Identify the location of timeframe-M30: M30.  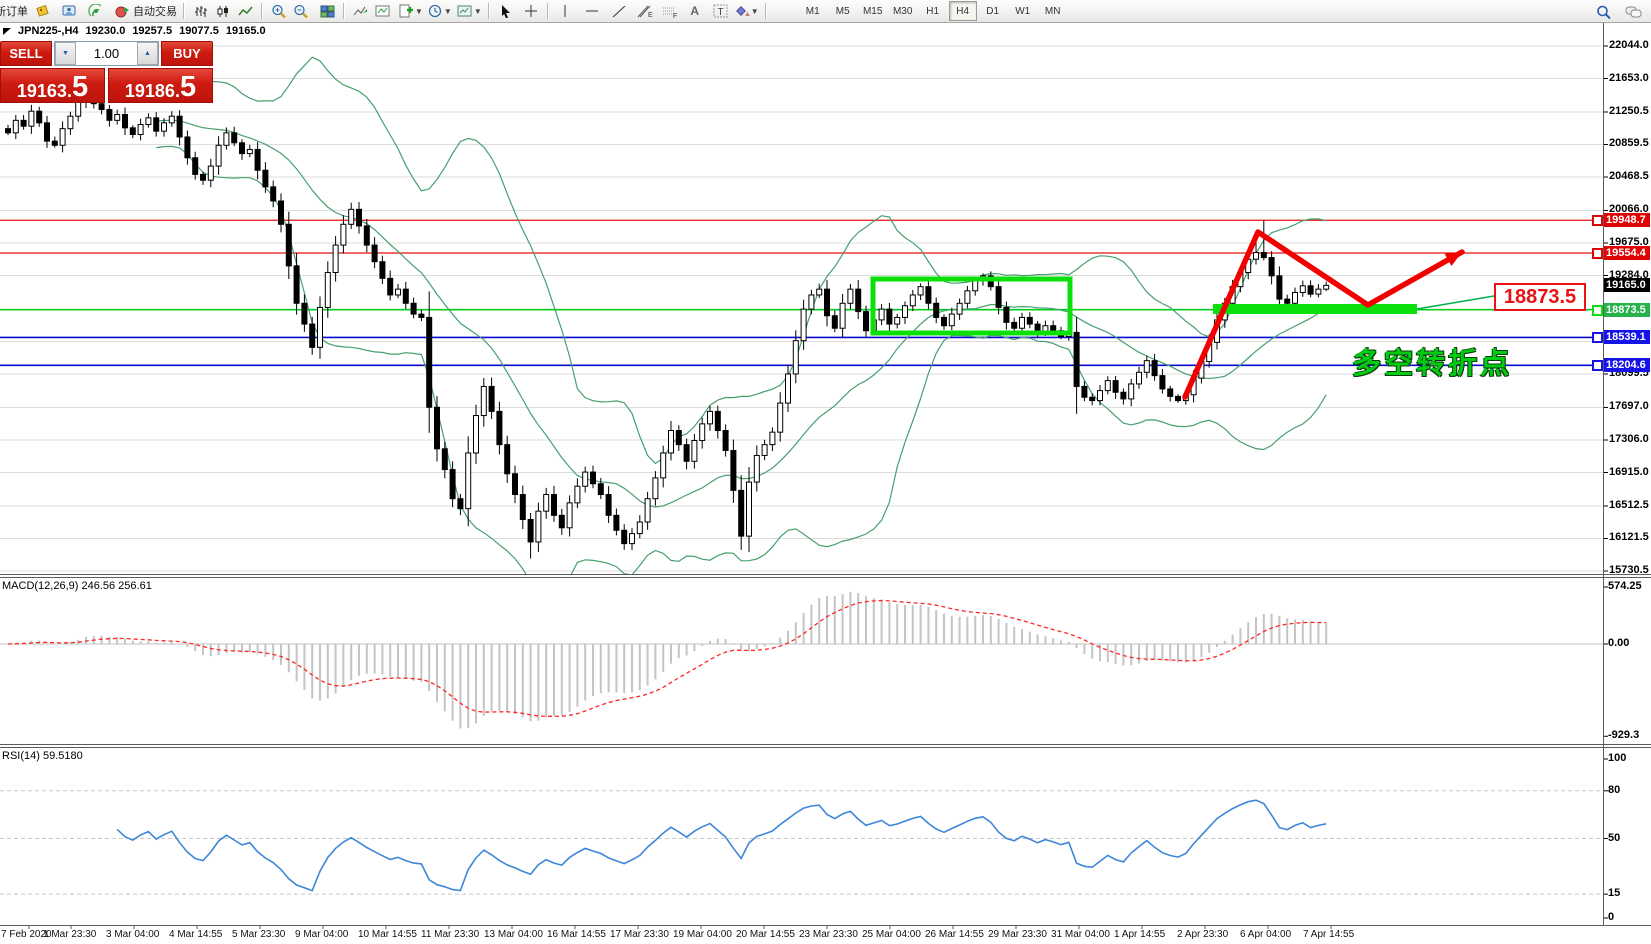
(902, 11).